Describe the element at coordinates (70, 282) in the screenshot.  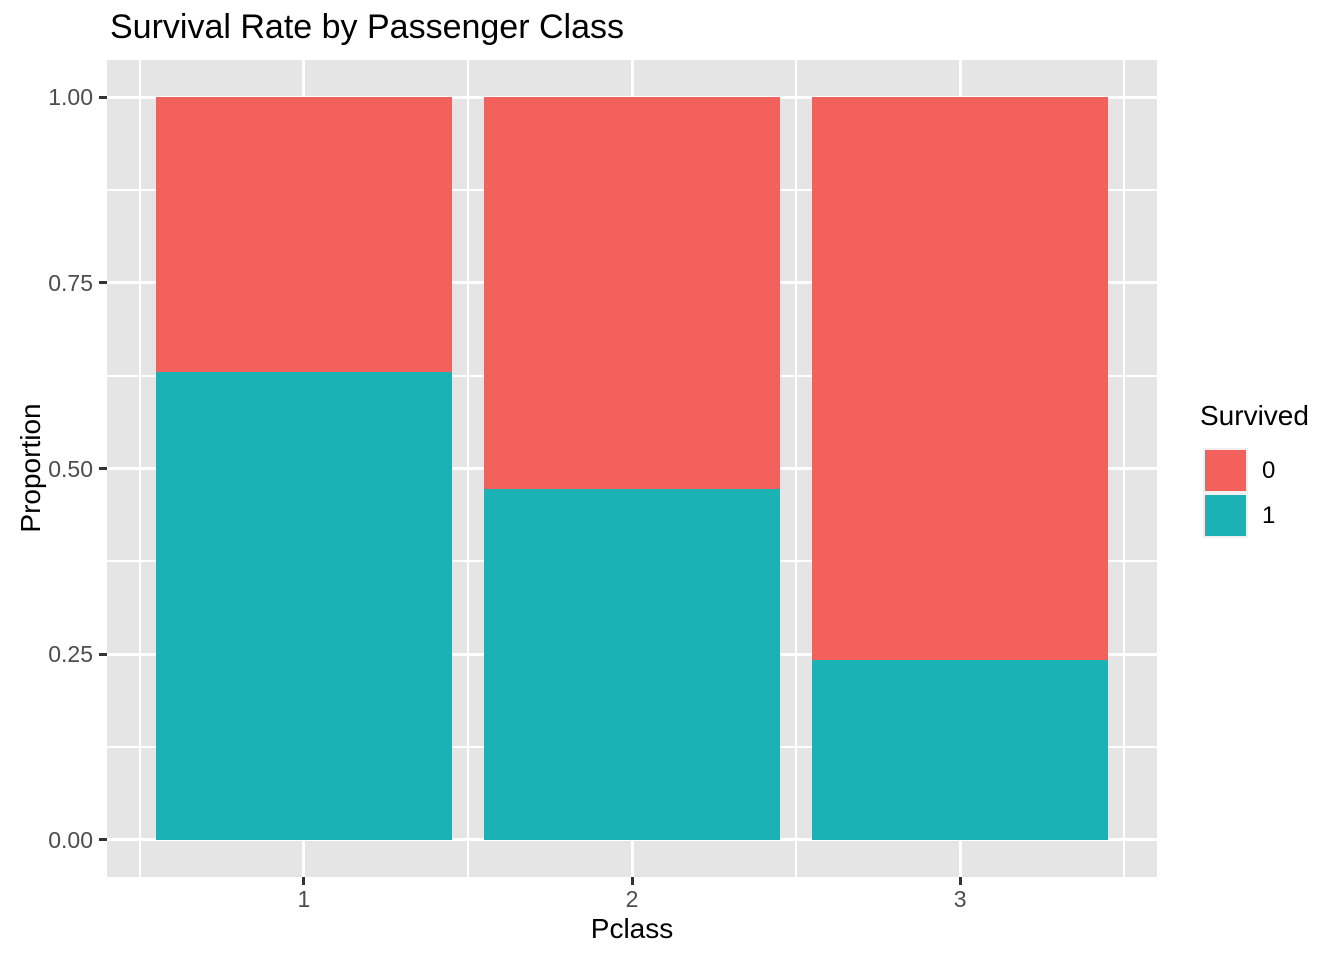
I see `y-axis-tick-label: 0.75` at that location.